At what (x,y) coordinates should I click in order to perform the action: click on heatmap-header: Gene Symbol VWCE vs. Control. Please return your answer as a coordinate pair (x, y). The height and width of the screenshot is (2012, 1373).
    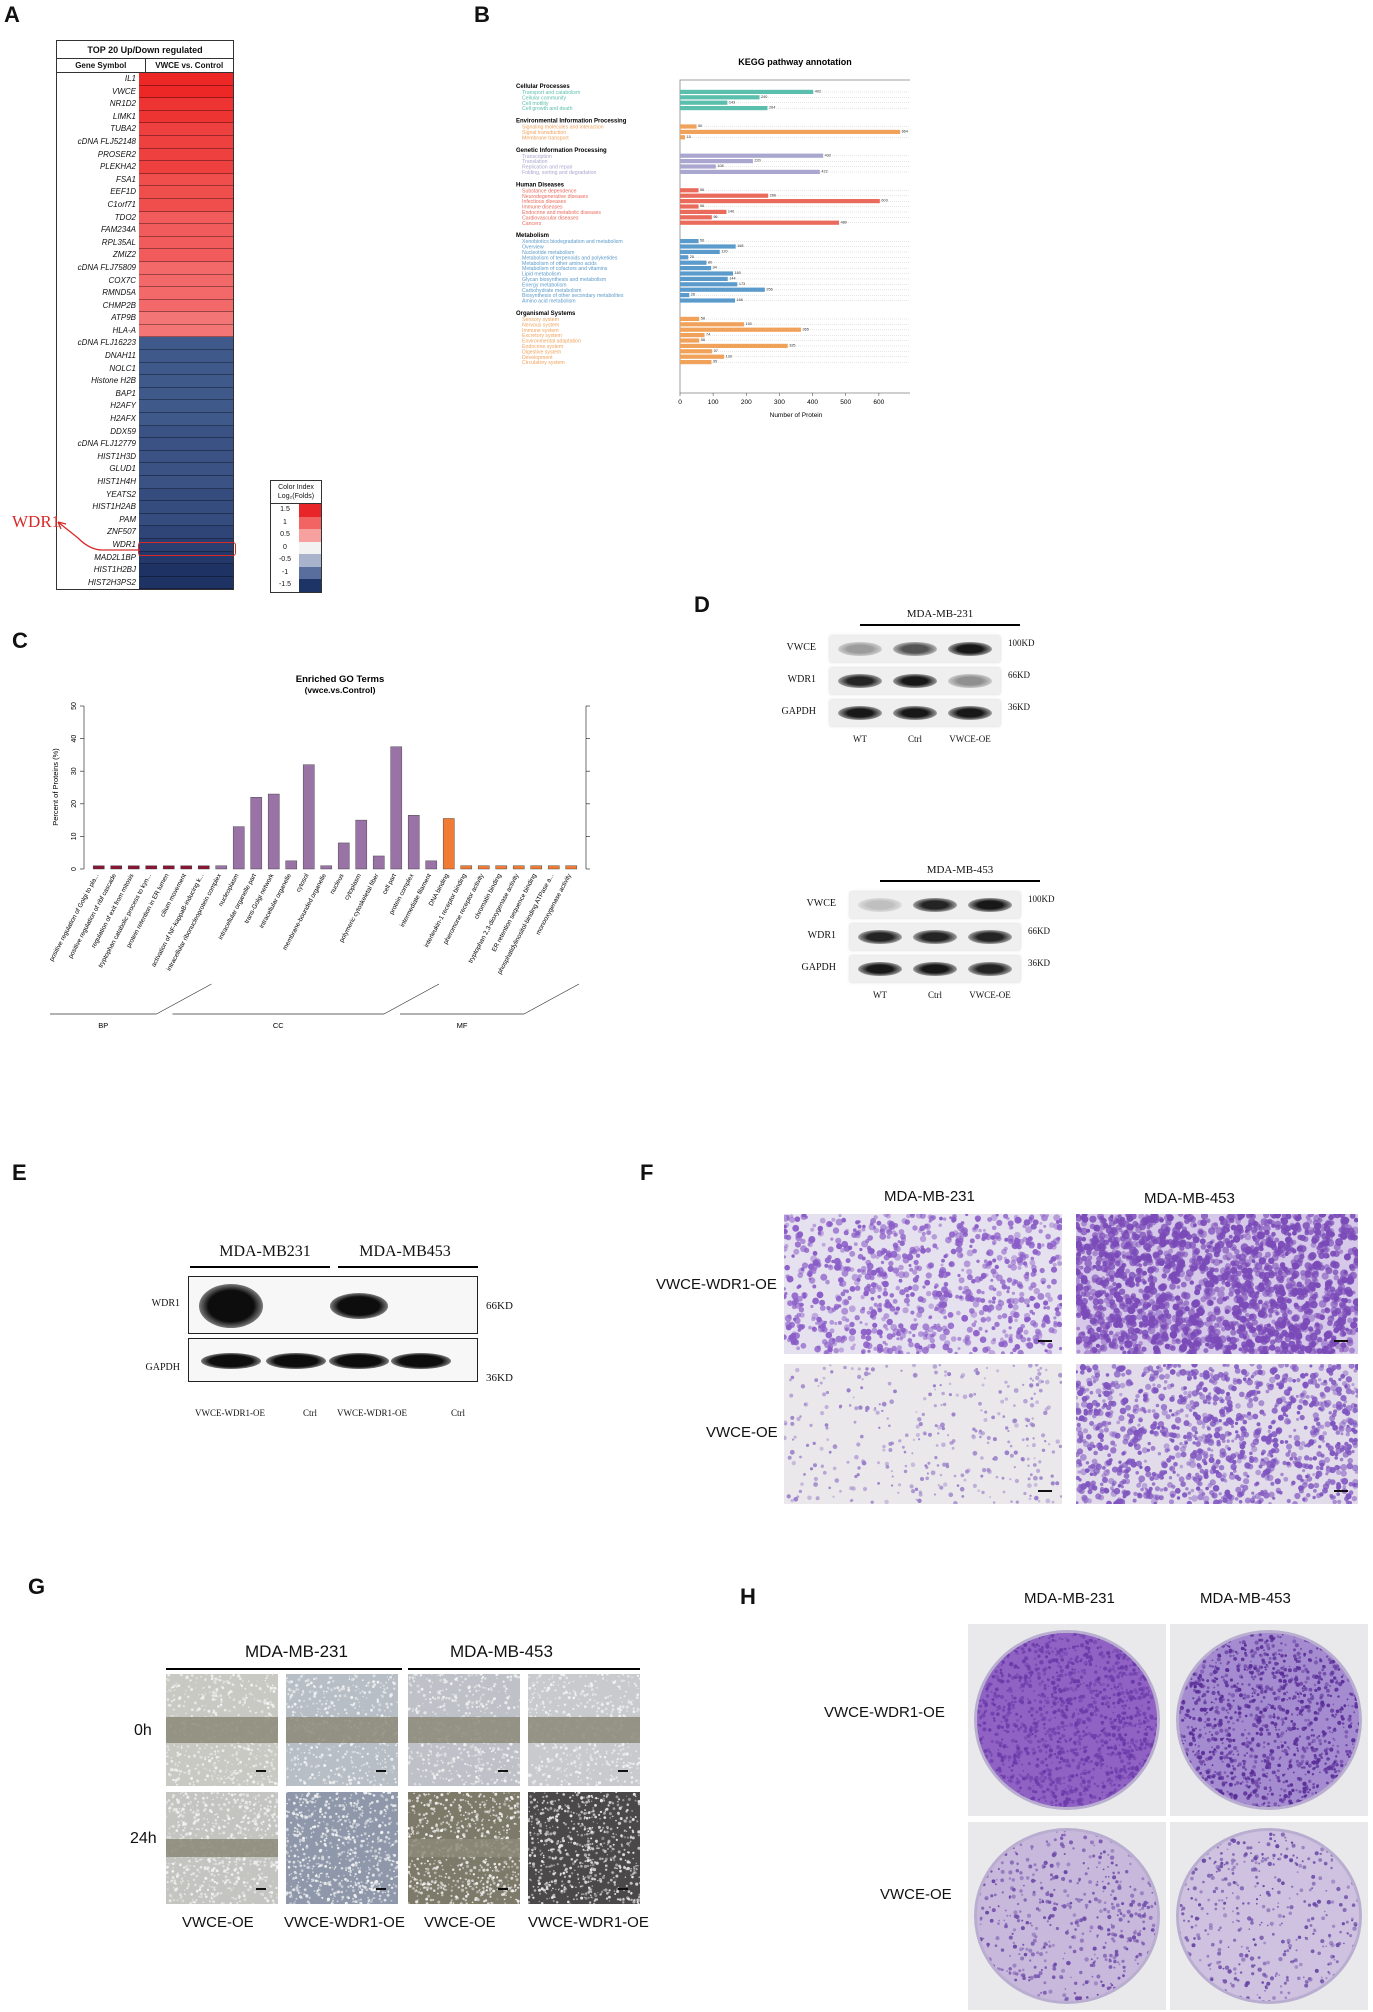
    Looking at the image, I should click on (145, 66).